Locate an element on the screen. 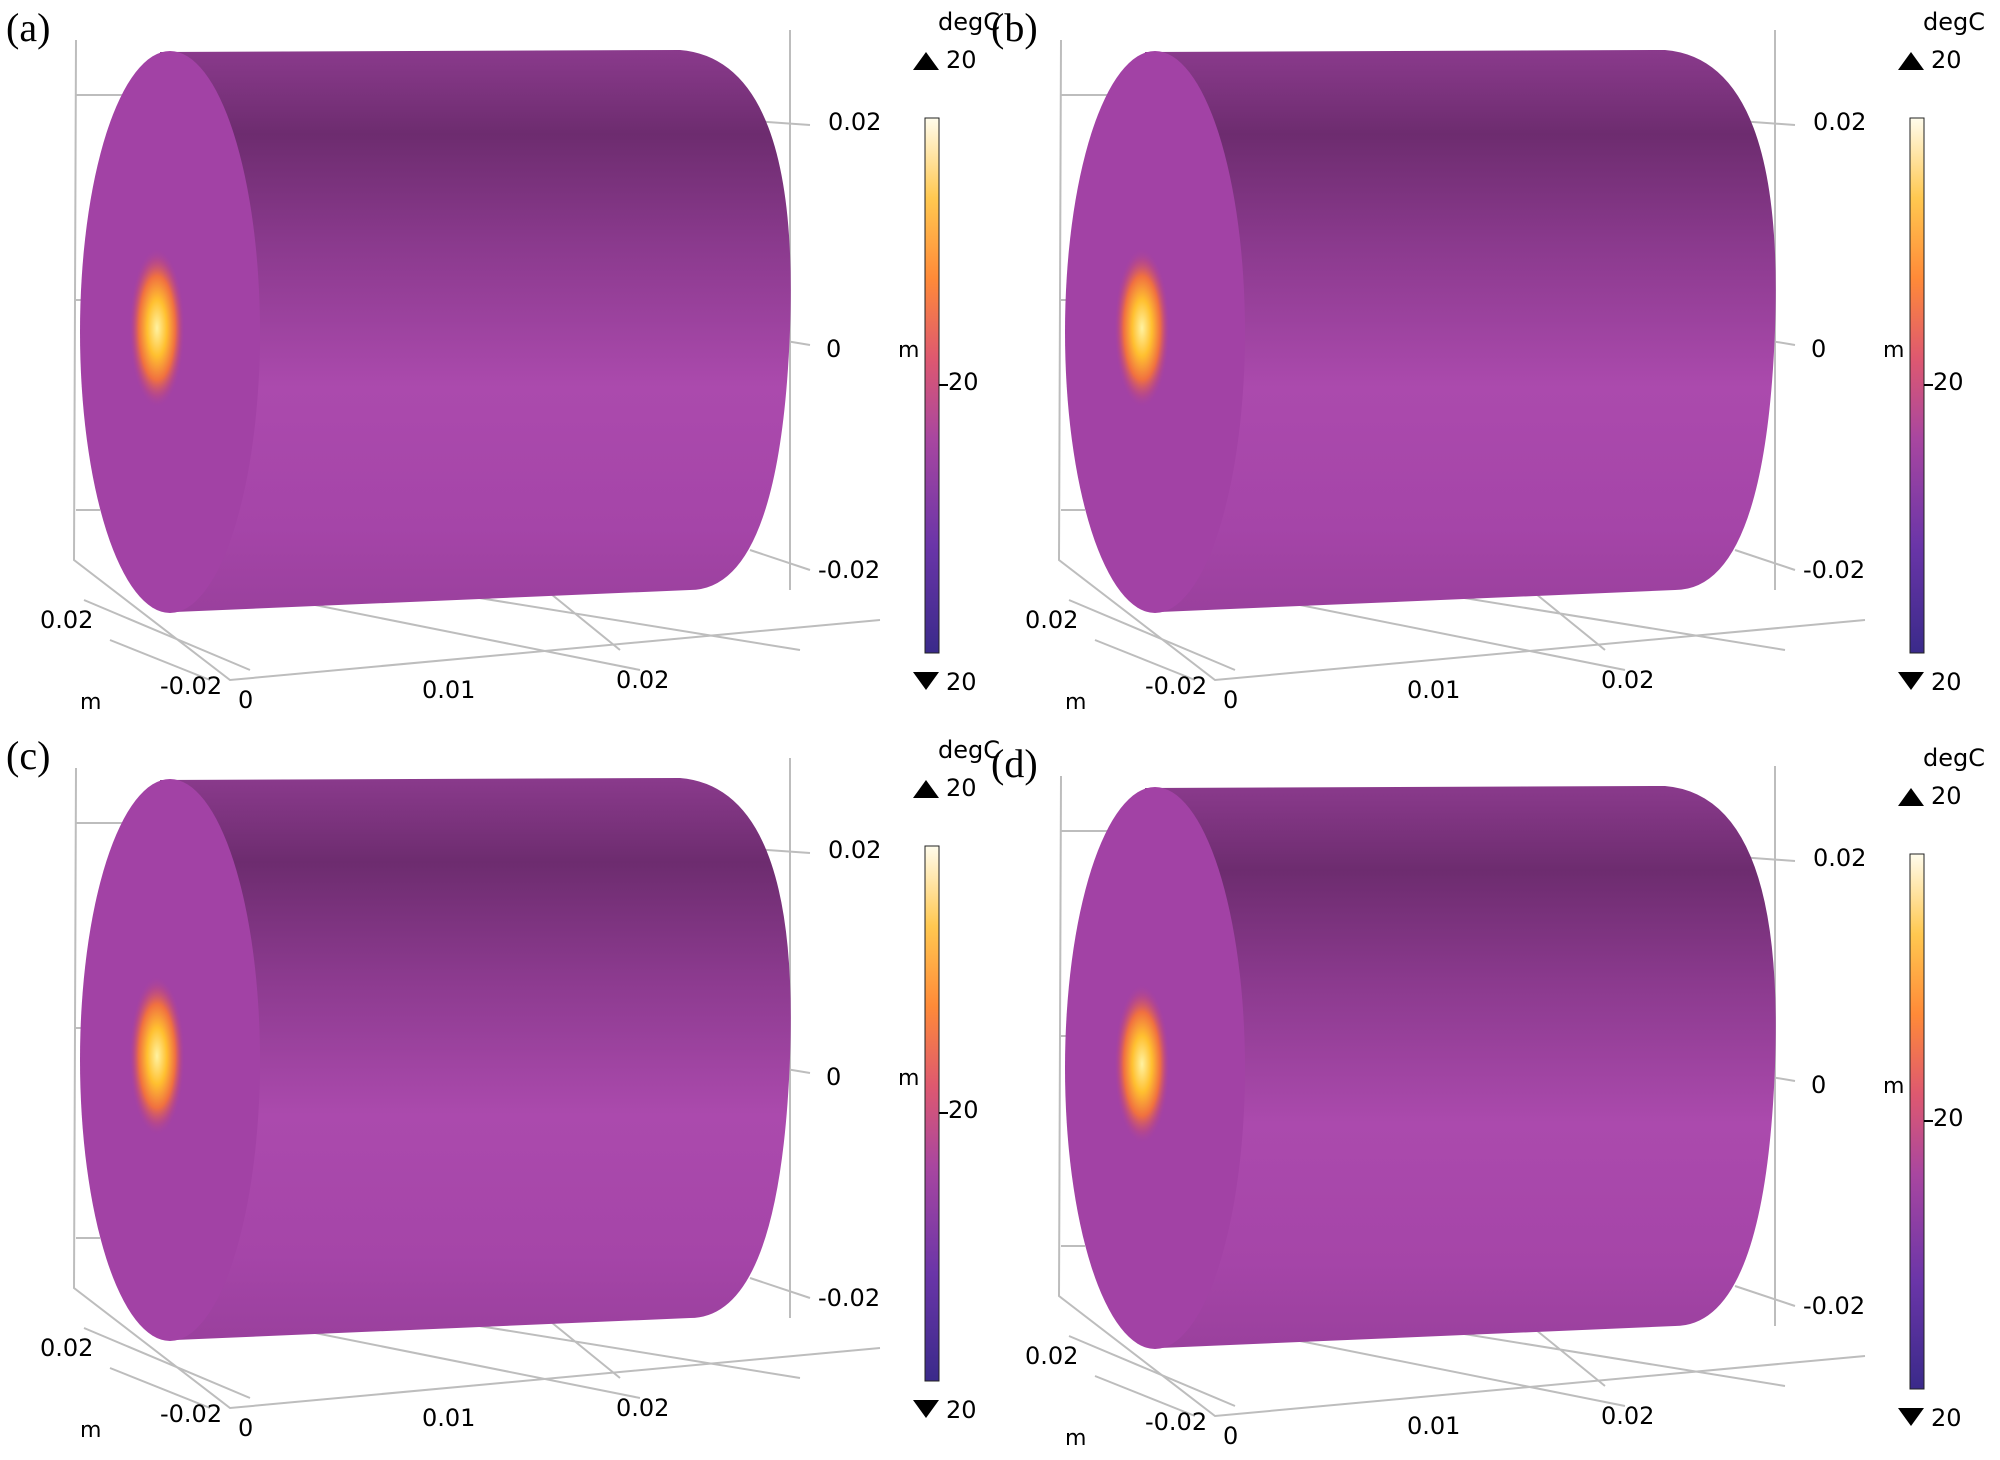 The height and width of the screenshot is (1460, 2000). panel-label: (d) is located at coordinates (1014, 763).